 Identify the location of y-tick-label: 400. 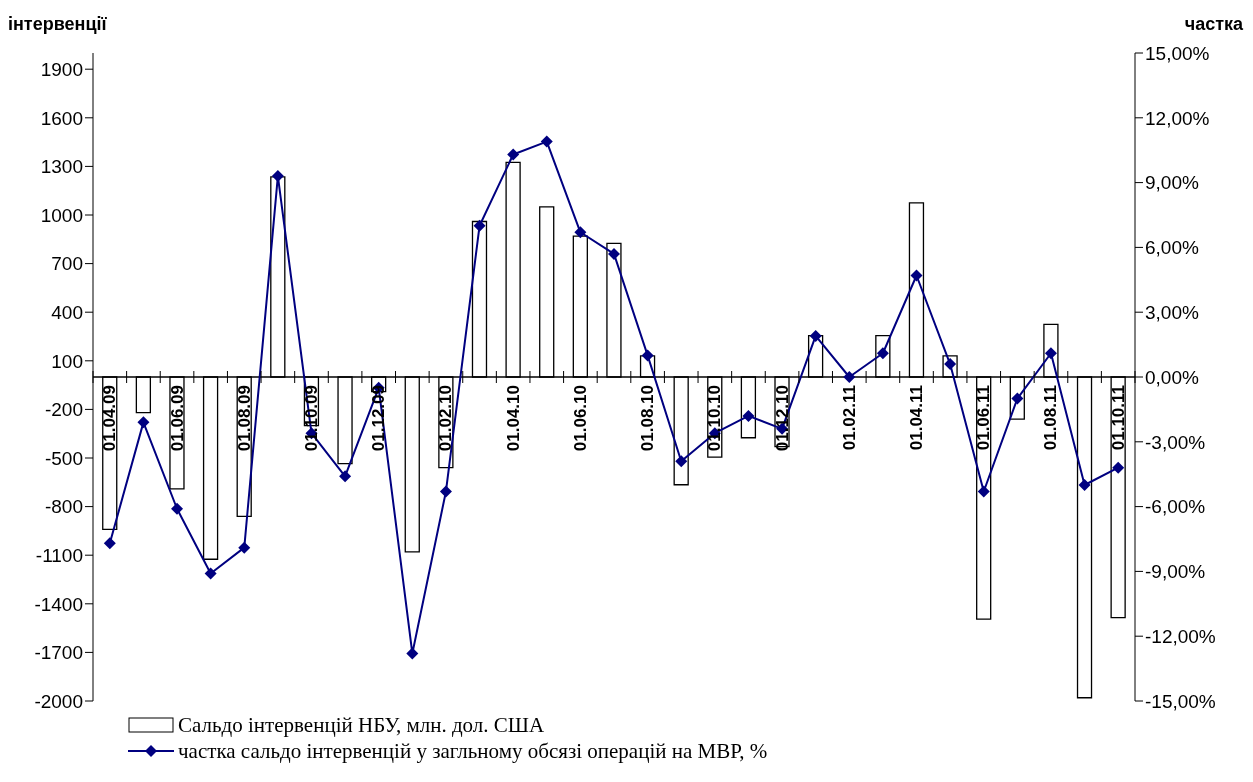
(67, 312).